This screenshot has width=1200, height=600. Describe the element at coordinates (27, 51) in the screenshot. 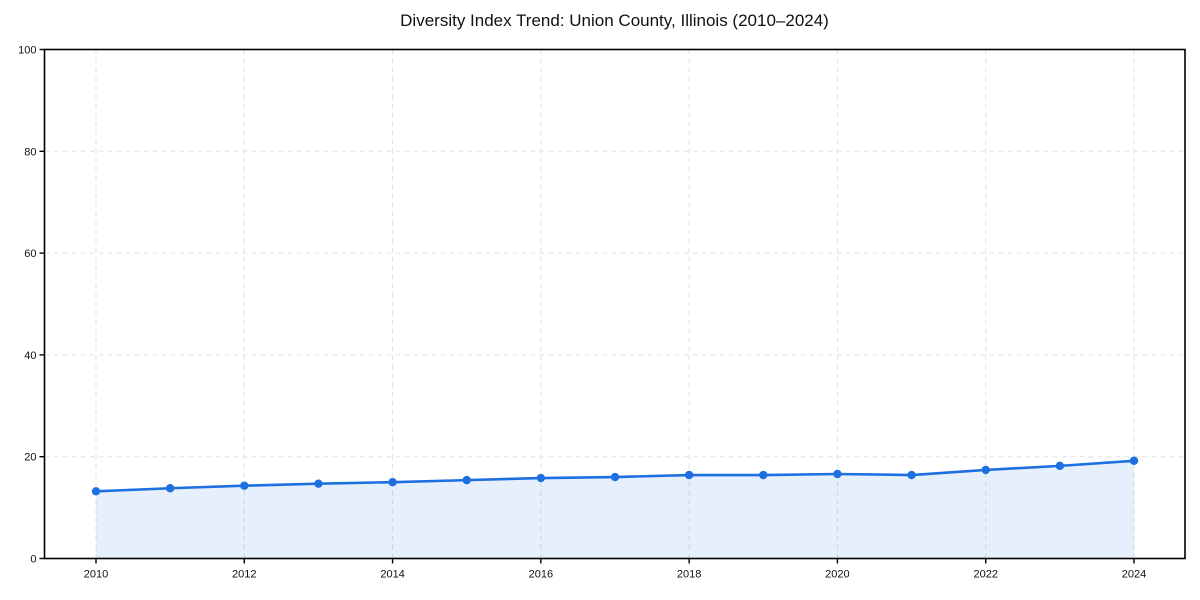

I see `y-tick-label: 100` at that location.